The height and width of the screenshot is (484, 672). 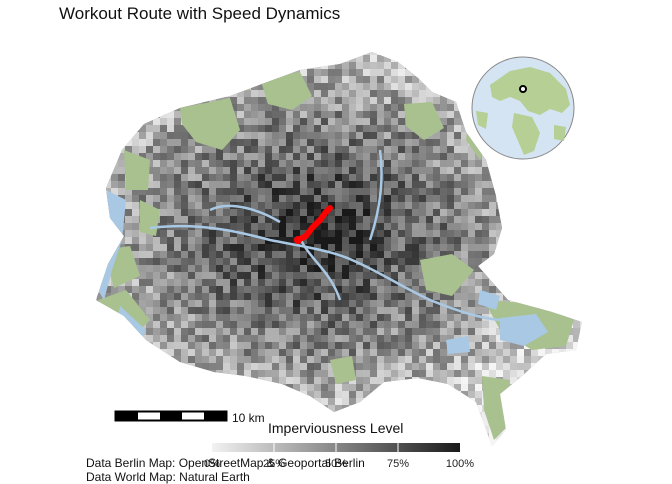 What do you see at coordinates (200, 13) in the screenshot?
I see `map-title: Workout Route with Speed Dynamics` at bounding box center [200, 13].